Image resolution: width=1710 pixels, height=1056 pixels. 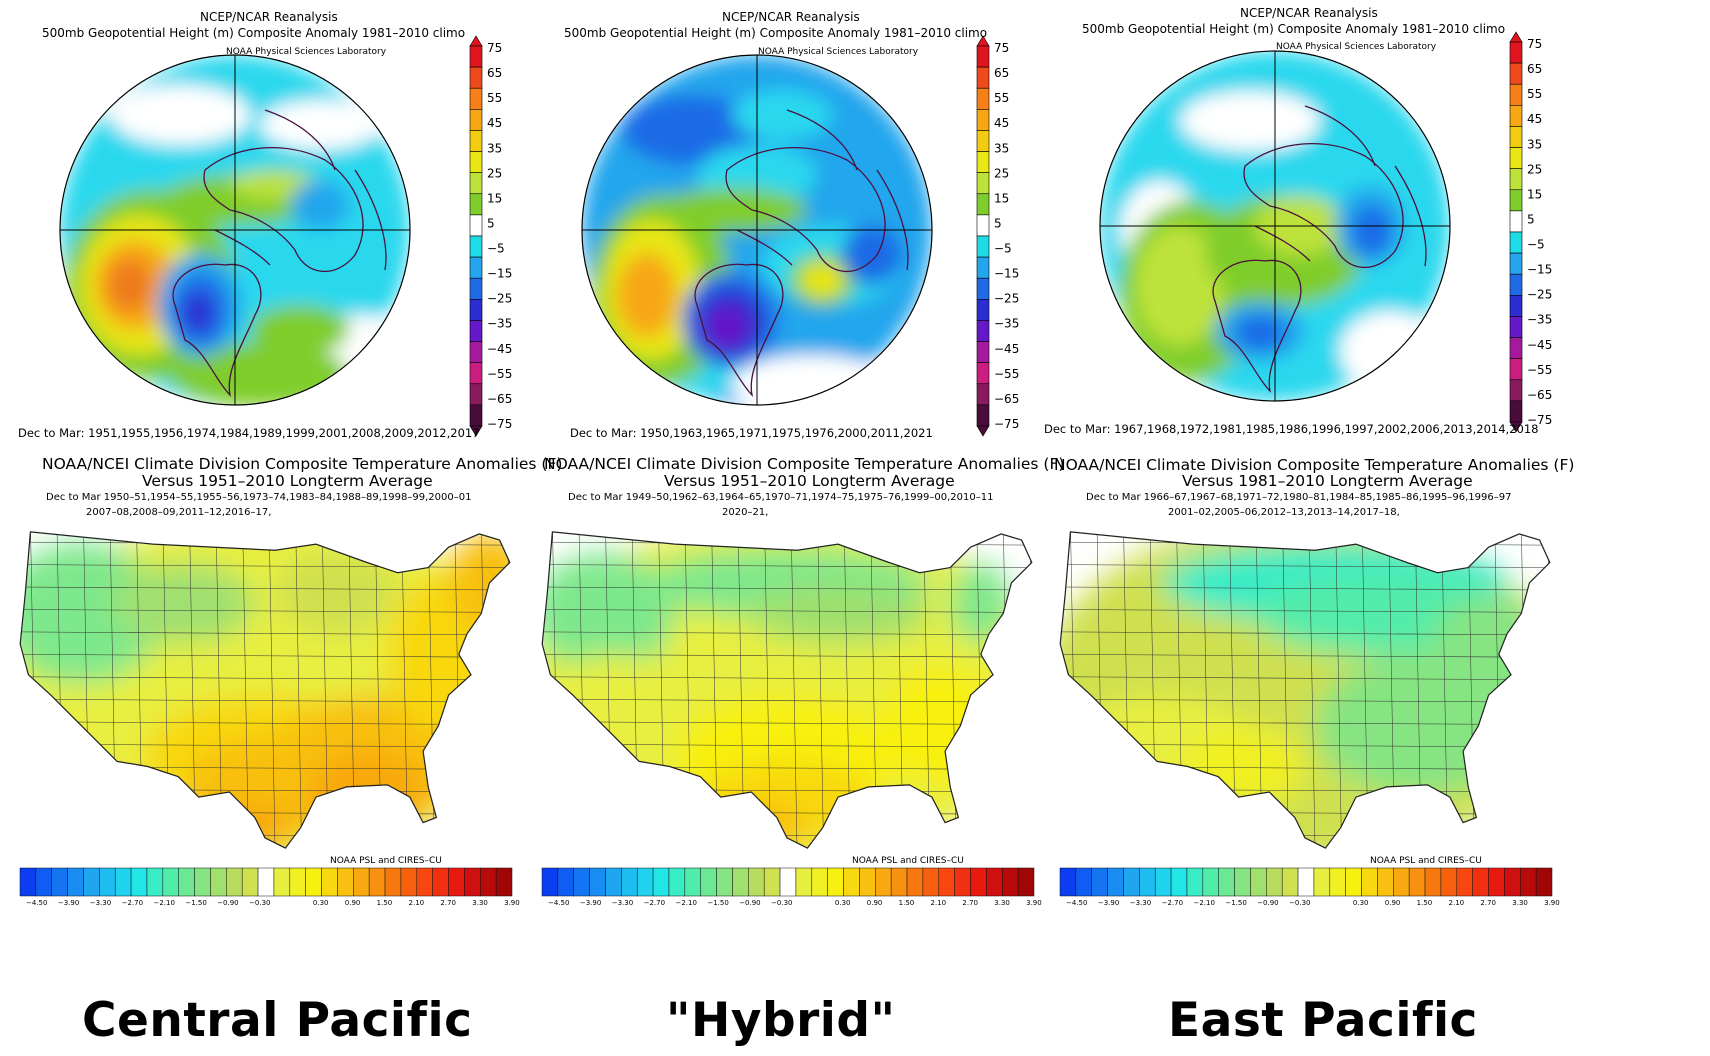 What do you see at coordinates (1001, 98) in the screenshot?
I see `colorbar-tick-label: 55` at bounding box center [1001, 98].